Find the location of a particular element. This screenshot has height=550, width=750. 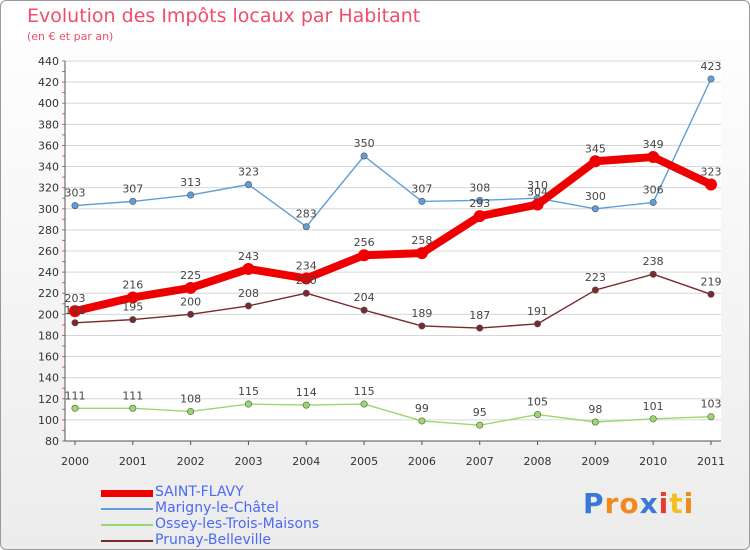

data-label: 293 is located at coordinates (479, 203).